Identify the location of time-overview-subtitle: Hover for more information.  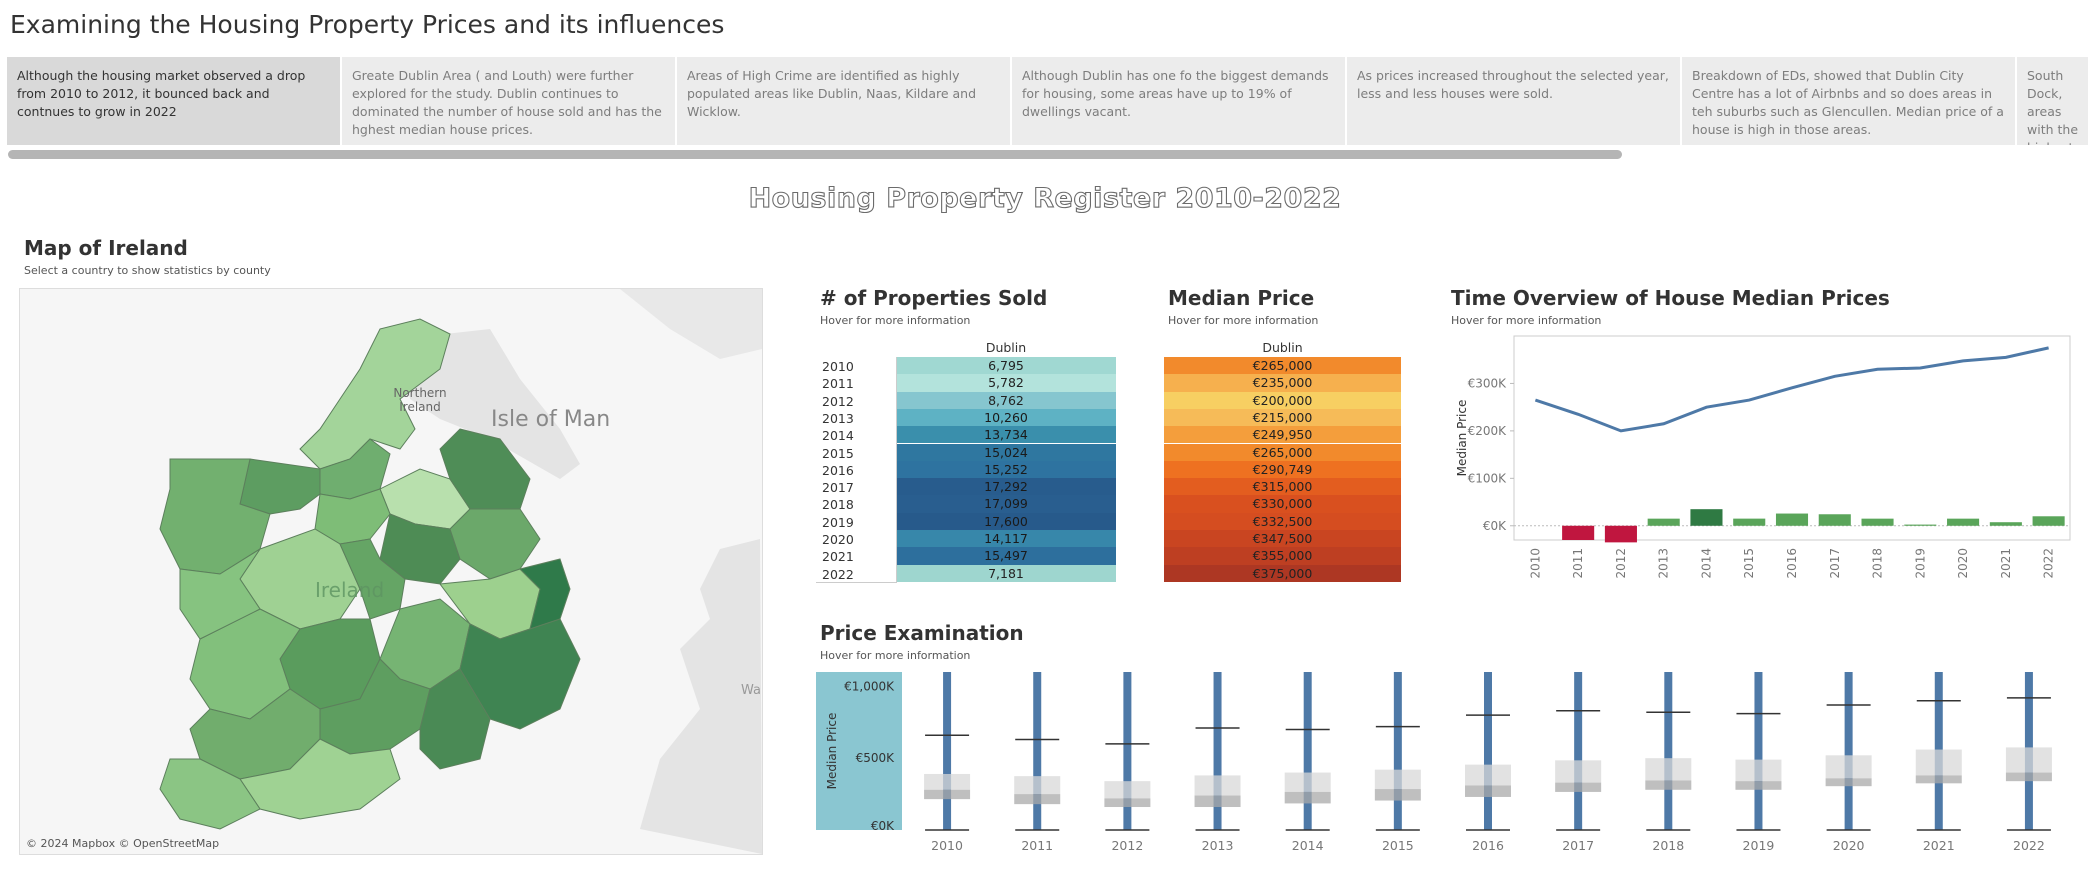
(1526, 320).